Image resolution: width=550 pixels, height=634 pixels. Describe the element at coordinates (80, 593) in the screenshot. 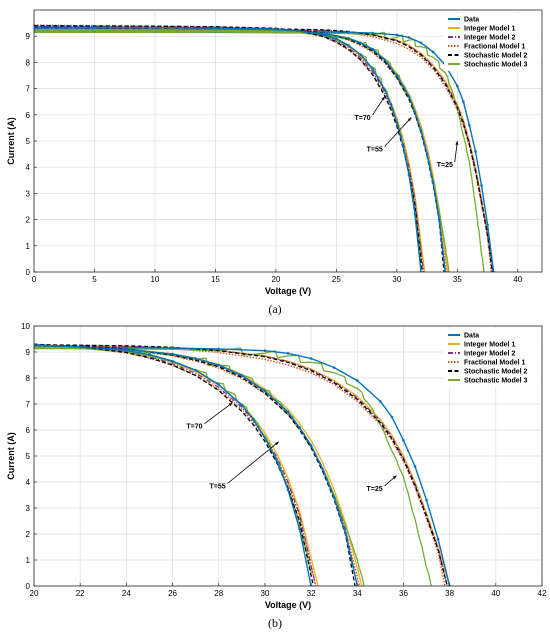

I see `chart-b-xtick-label-22: 22` at that location.